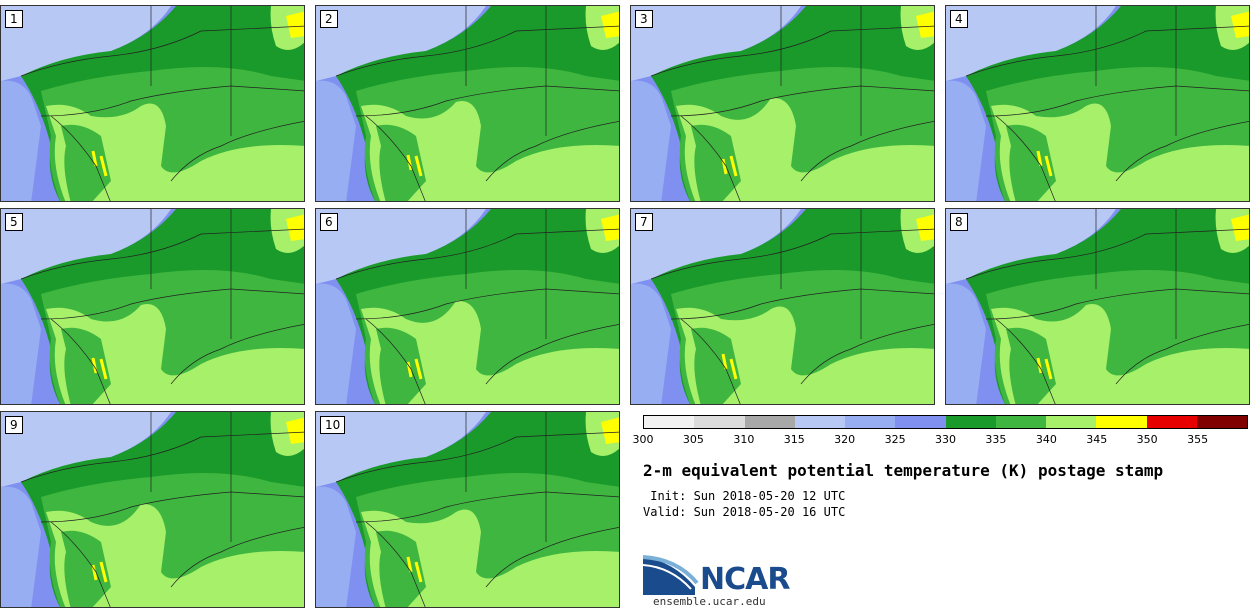 The height and width of the screenshot is (610, 1260). What do you see at coordinates (333, 425) in the screenshot?
I see `member-label: 10` at bounding box center [333, 425].